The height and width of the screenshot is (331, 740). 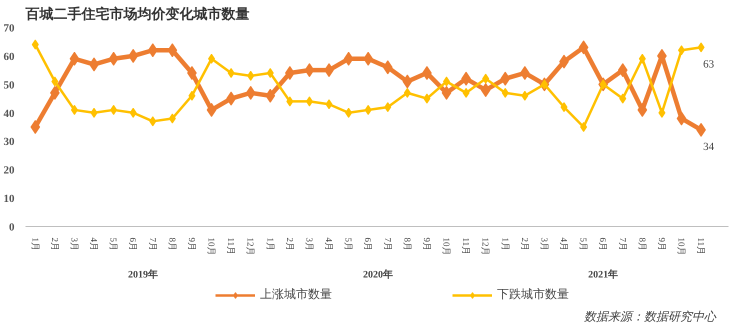 What do you see at coordinates (296, 294) in the screenshot?
I see `legend-label: 上涨城市数量` at bounding box center [296, 294].